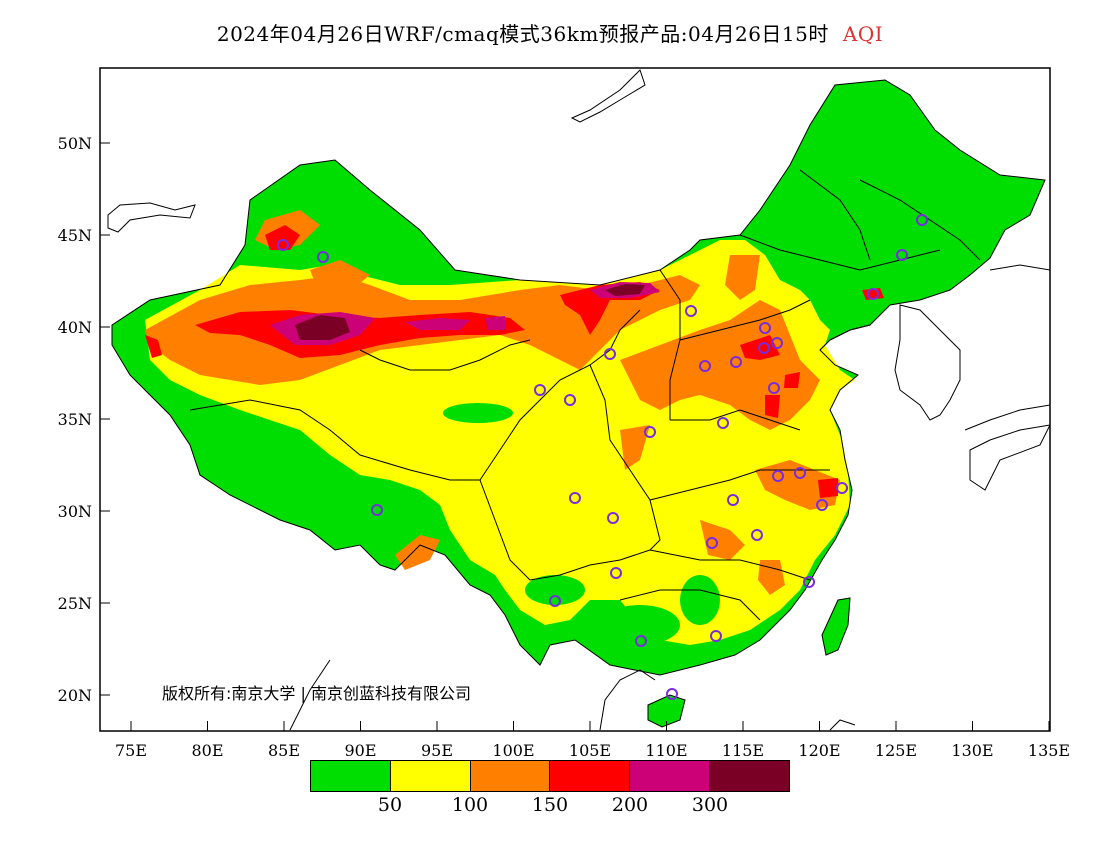 The height and width of the screenshot is (850, 1100). I want to click on lon-tick-label: 80E, so click(207, 750).